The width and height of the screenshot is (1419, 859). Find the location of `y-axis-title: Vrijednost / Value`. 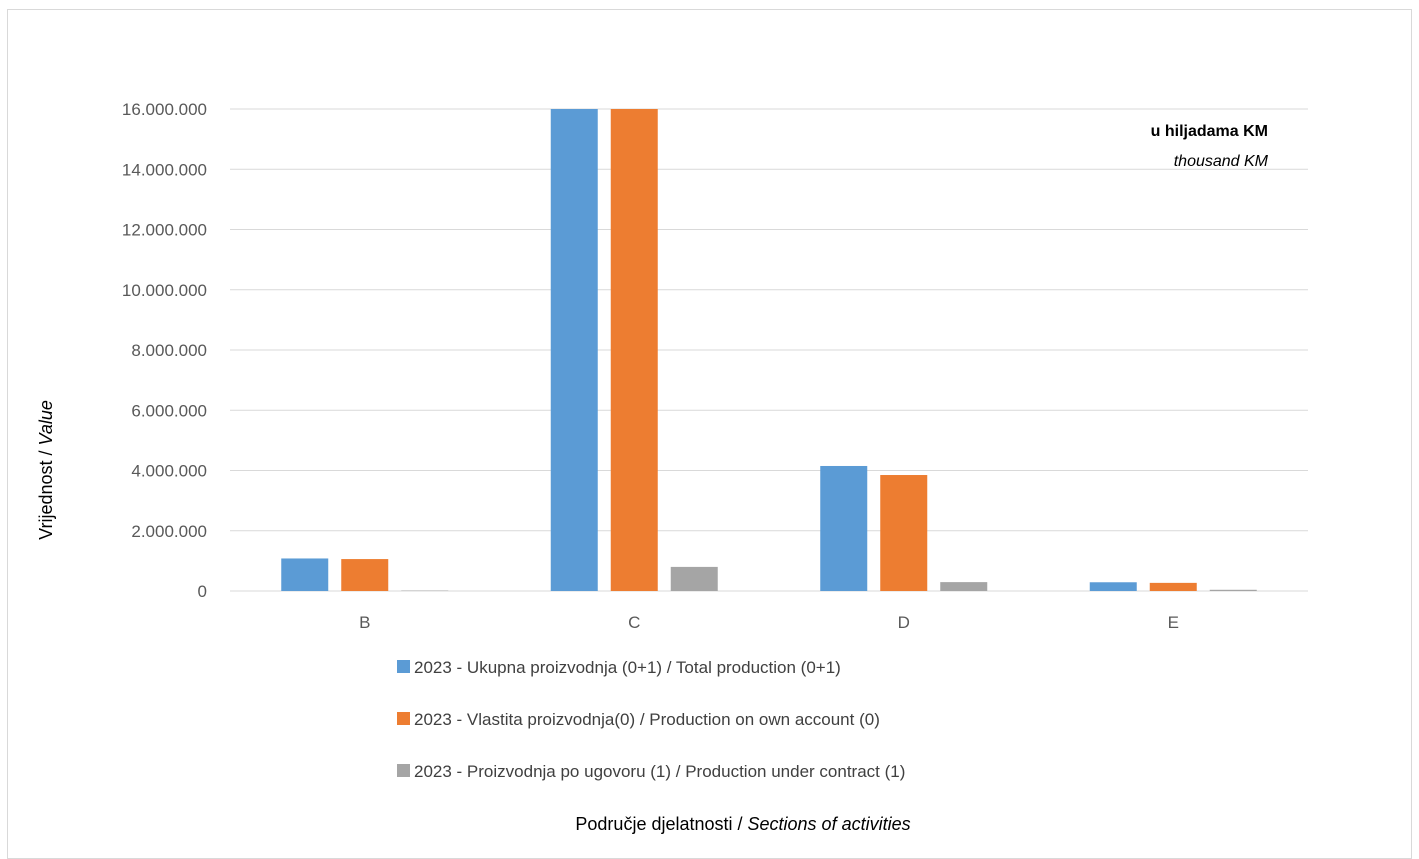

y-axis-title: Vrijednost / Value is located at coordinates (46, 470).